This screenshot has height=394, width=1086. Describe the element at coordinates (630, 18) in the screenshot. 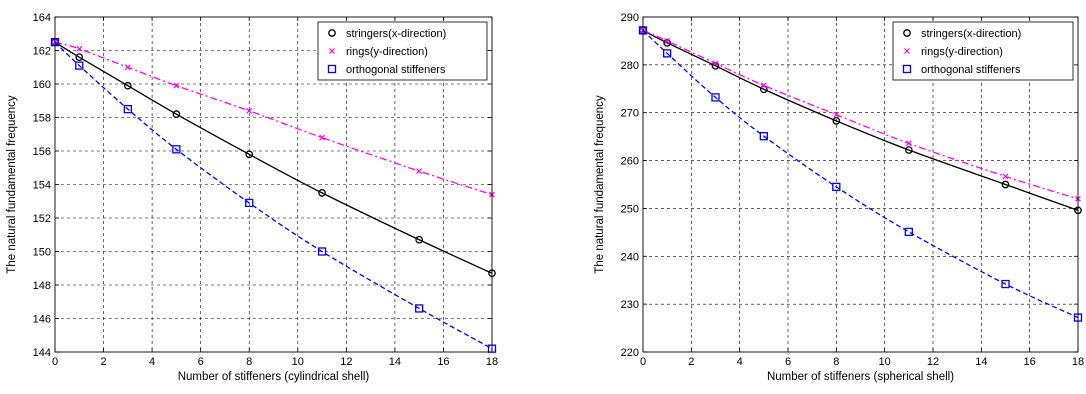

I see `y-tick-label: 290` at that location.